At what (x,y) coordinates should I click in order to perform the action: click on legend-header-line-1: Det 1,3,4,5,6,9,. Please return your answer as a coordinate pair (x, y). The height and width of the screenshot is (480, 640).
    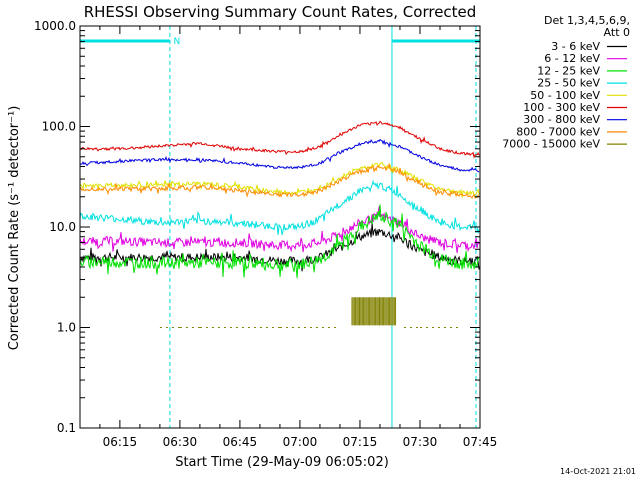
    Looking at the image, I should click on (587, 20).